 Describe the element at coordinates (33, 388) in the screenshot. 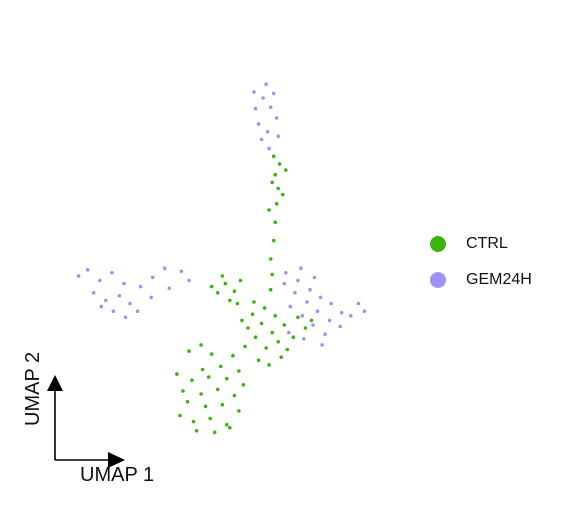

I see `y-axis-label: UMAP 2` at that location.